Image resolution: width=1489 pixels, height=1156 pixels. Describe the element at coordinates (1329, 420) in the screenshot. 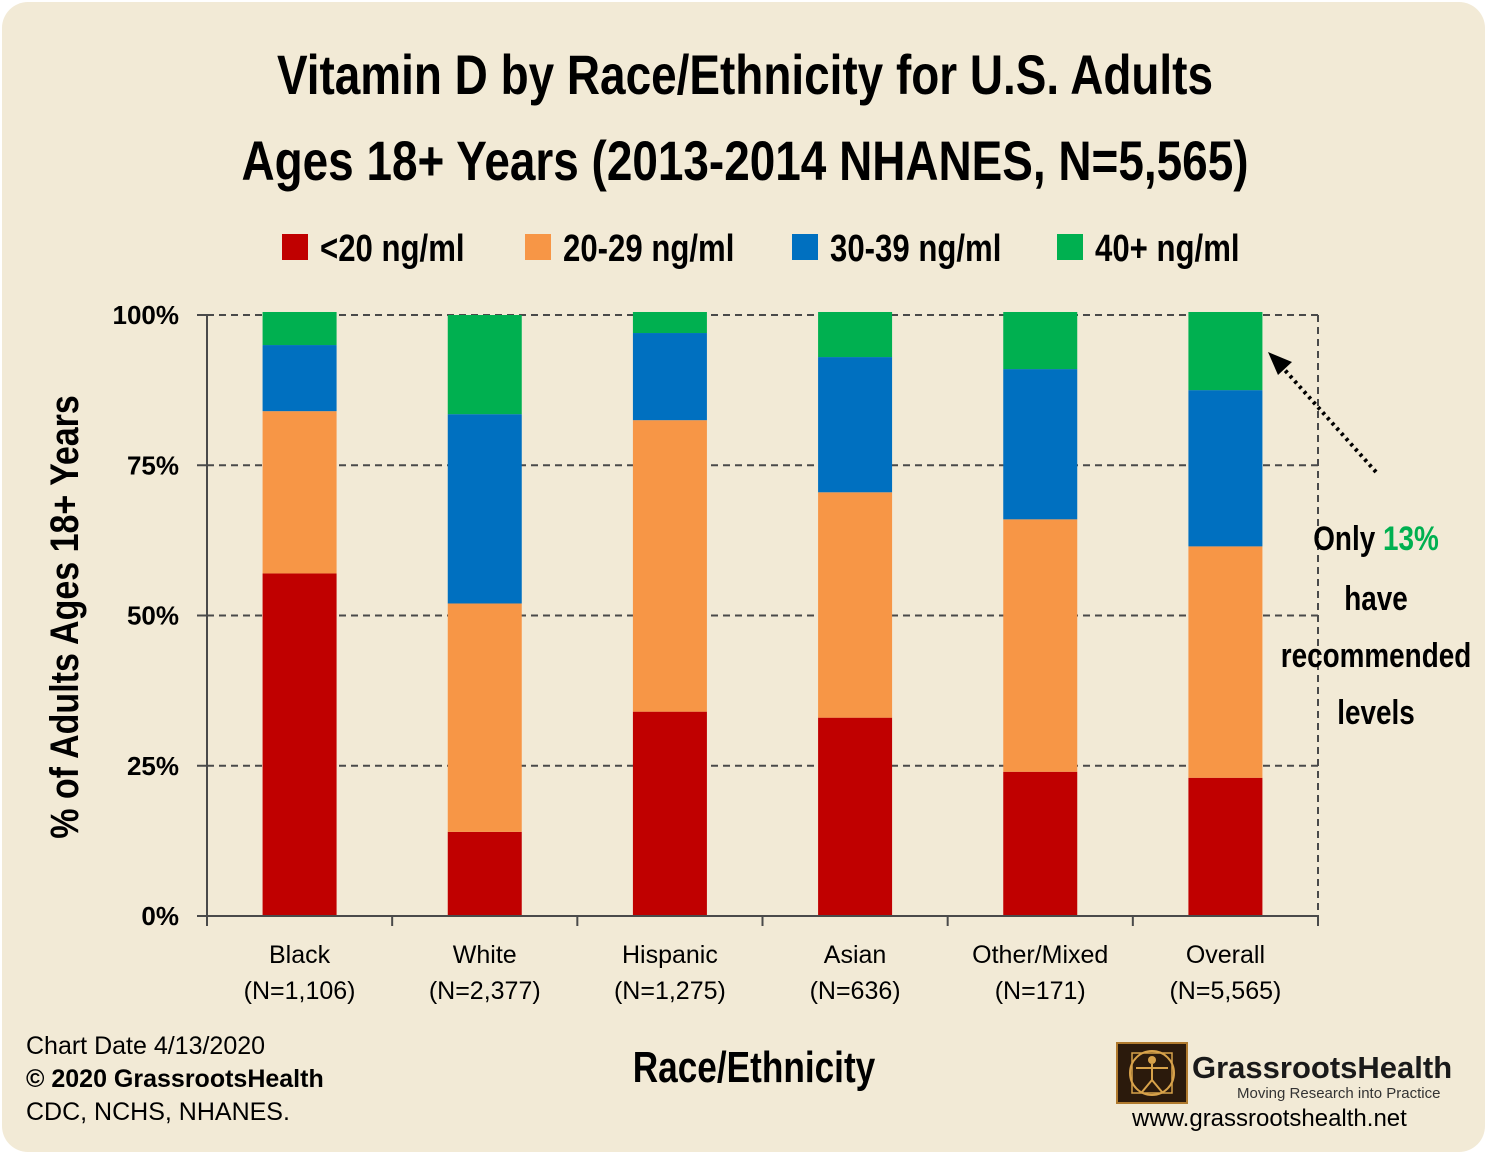

I see `annotation-arrow` at that location.